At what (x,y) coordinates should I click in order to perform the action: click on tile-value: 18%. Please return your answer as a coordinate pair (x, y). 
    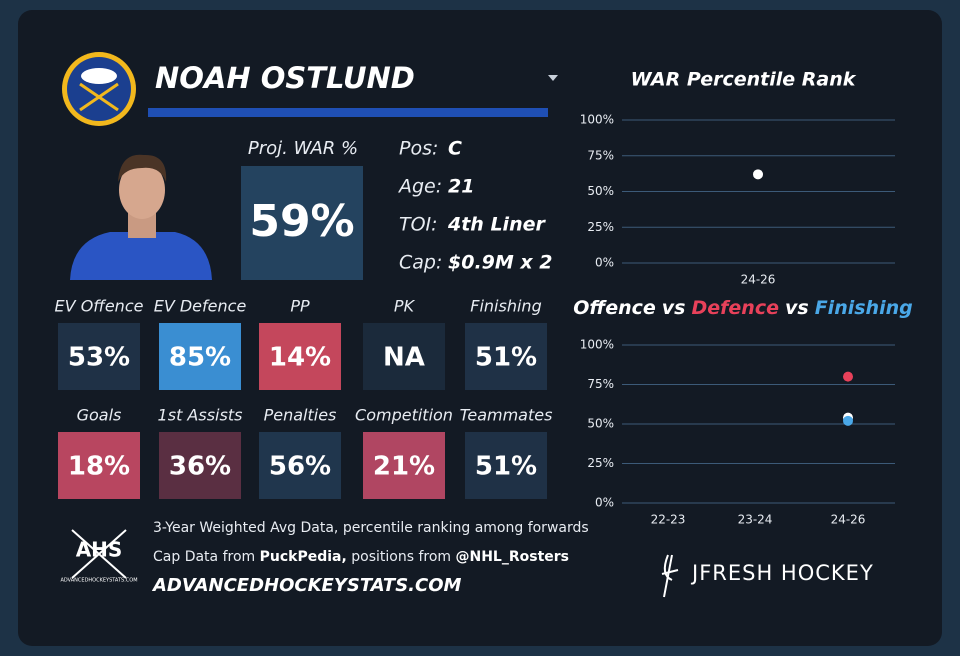
    Looking at the image, I should click on (99, 467).